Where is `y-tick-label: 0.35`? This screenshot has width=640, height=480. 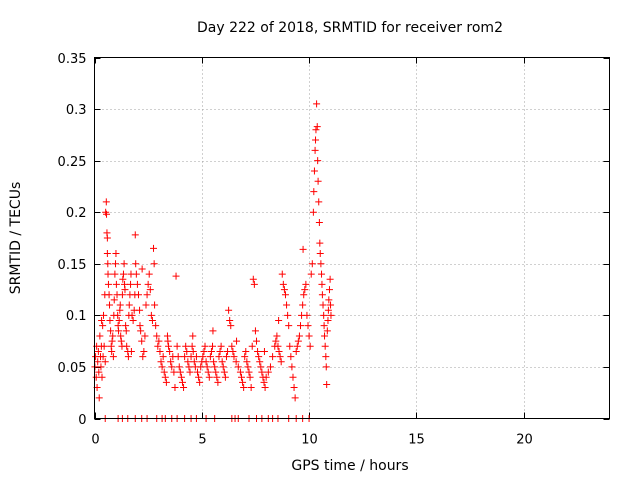
y-tick-label: 0.35 is located at coordinates (72, 59).